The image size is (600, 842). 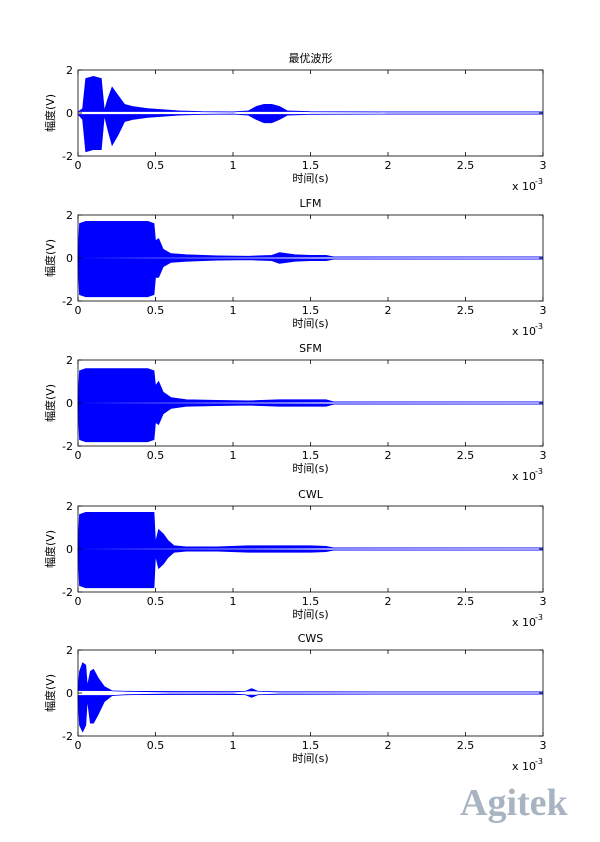 What do you see at coordinates (311, 494) in the screenshot?
I see `chart-title: CWL` at bounding box center [311, 494].